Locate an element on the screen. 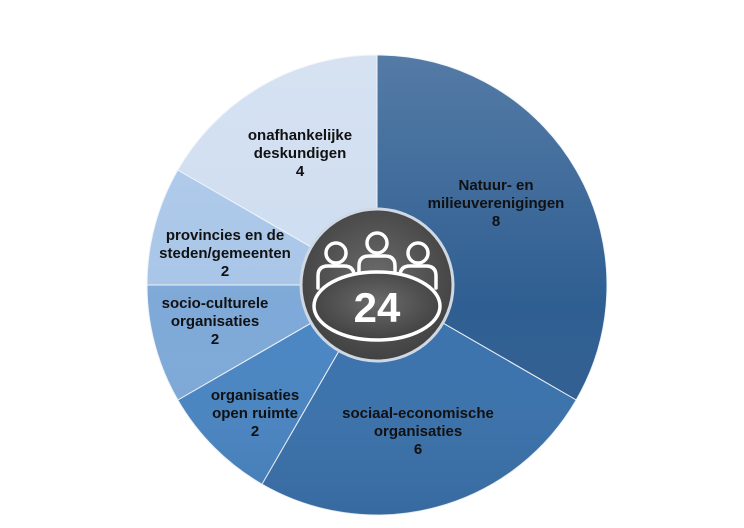  slice-label-5: onafhankelijke deskundigen 4 is located at coordinates (300, 153).